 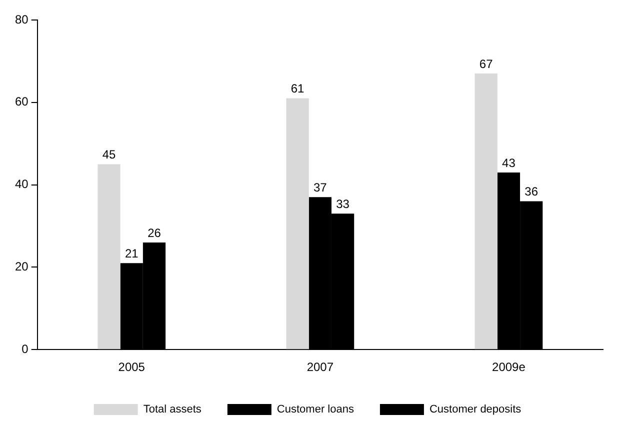 What do you see at coordinates (509, 367) in the screenshot?
I see `x-tick-label: 2009e` at bounding box center [509, 367].